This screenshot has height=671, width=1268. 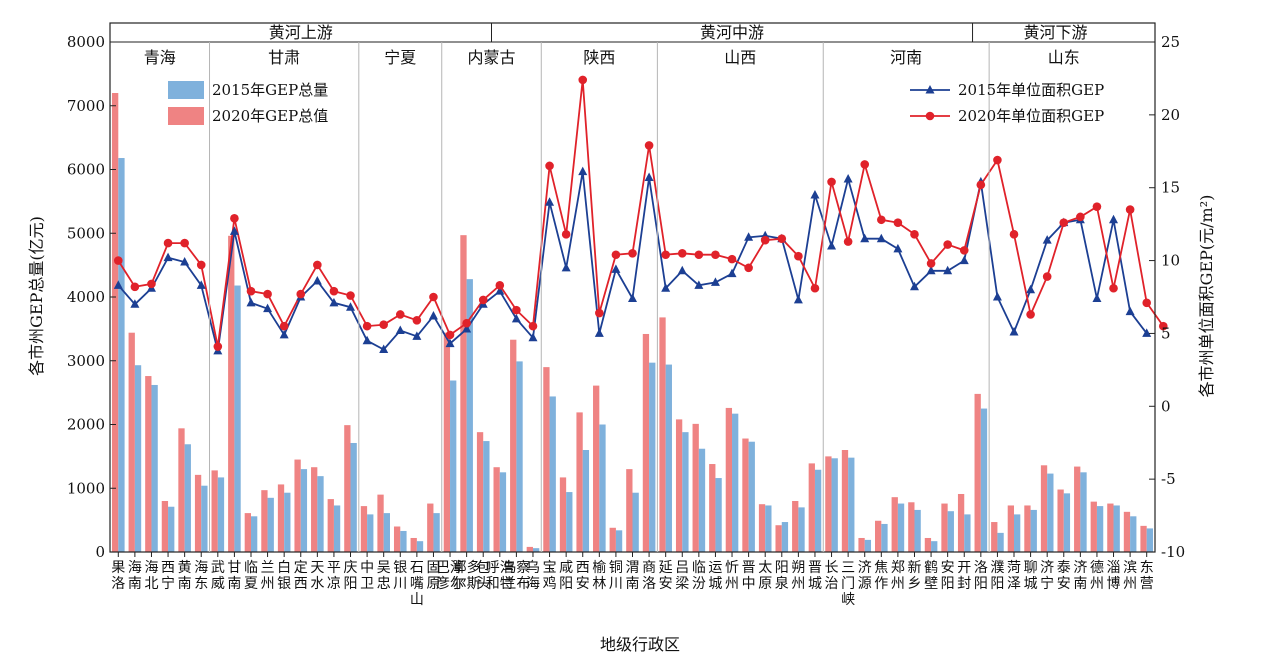 What do you see at coordinates (151, 584) in the screenshot?
I see `x-tick-char: 北` at bounding box center [151, 584].